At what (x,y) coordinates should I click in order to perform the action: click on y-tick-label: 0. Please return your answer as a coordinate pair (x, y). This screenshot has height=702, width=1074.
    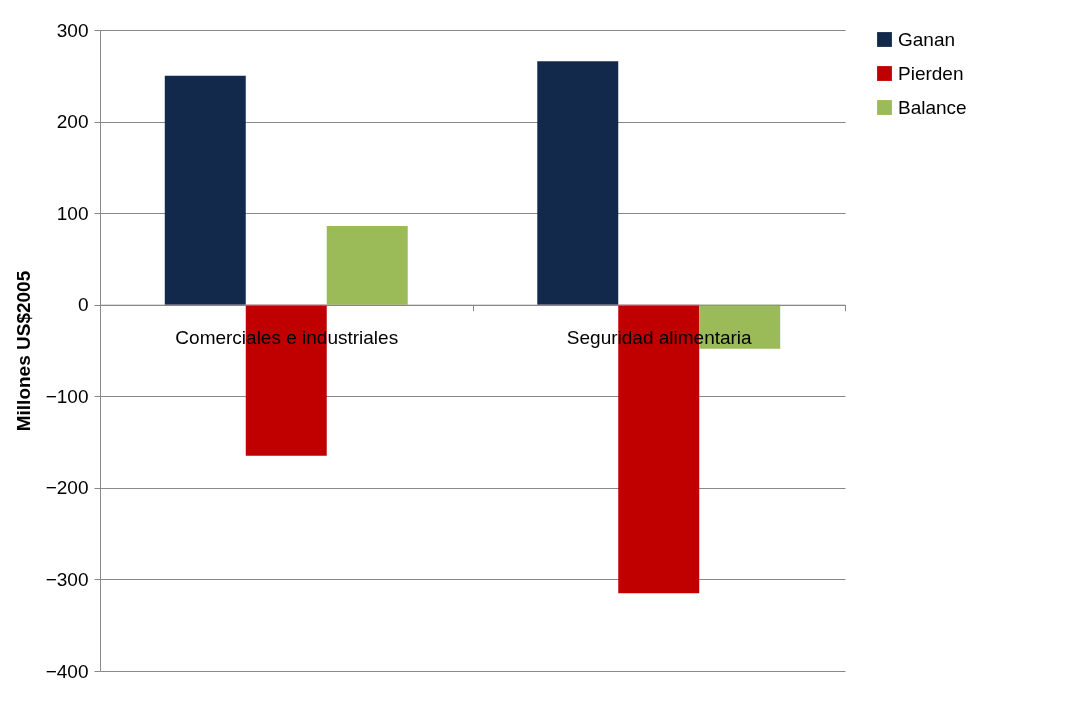
    Looking at the image, I should click on (83, 305).